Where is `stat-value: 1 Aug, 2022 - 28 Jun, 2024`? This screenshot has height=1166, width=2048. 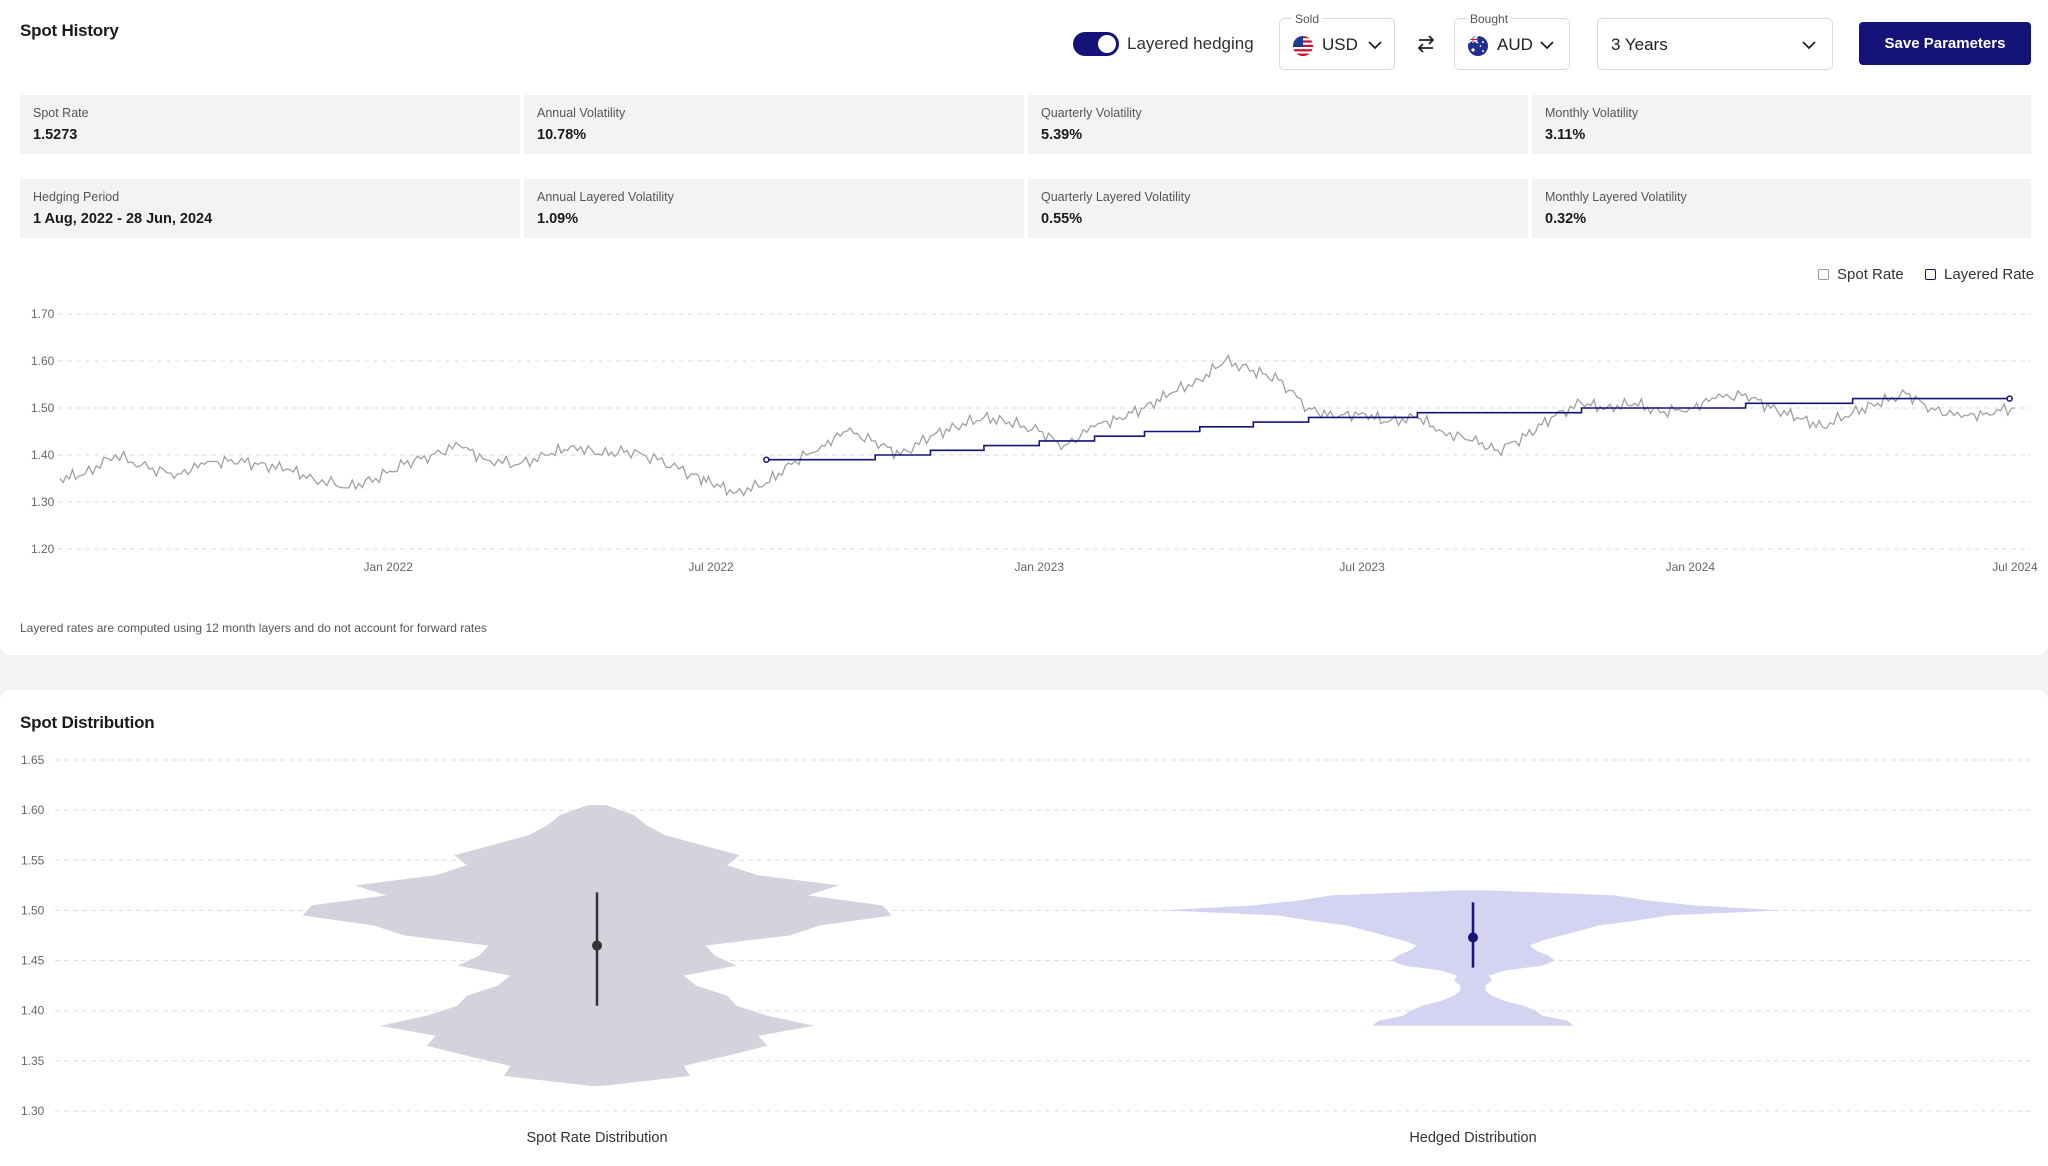
stat-value: 1 Aug, 2022 - 28 Jun, 2024 is located at coordinates (123, 219).